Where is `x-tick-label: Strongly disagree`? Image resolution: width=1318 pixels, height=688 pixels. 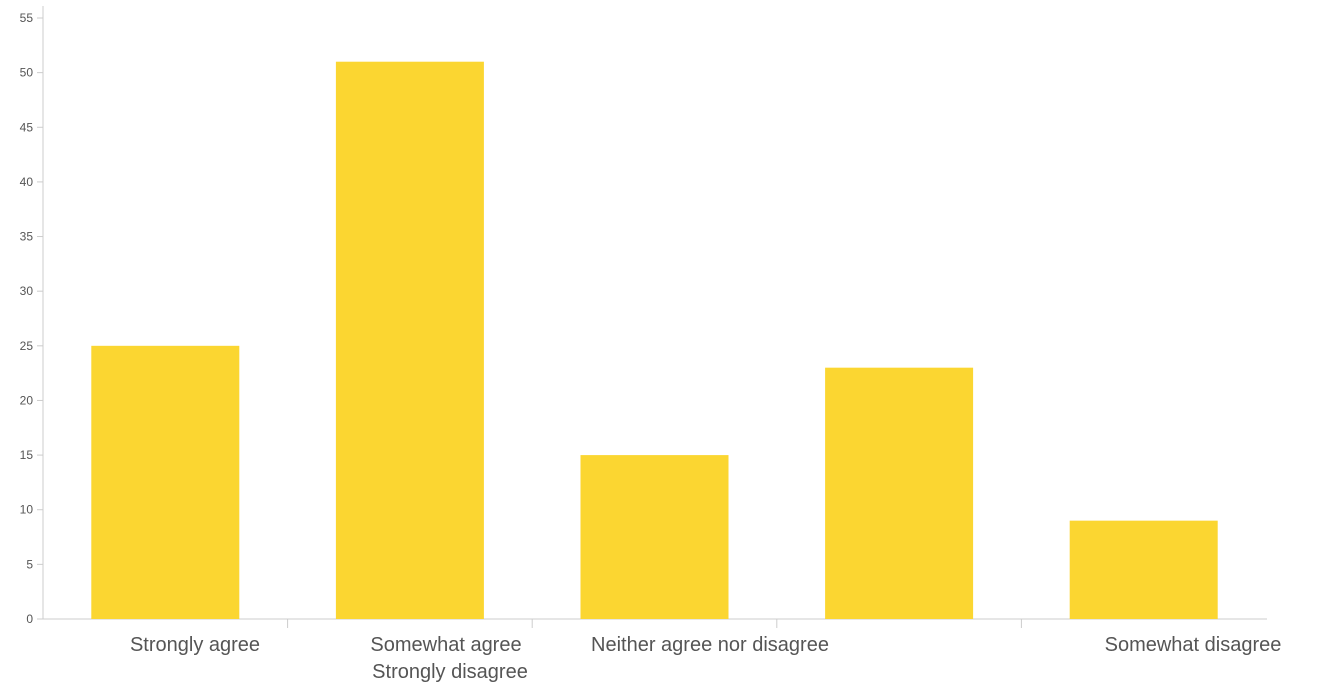
x-tick-label: Strongly disagree is located at coordinates (450, 672).